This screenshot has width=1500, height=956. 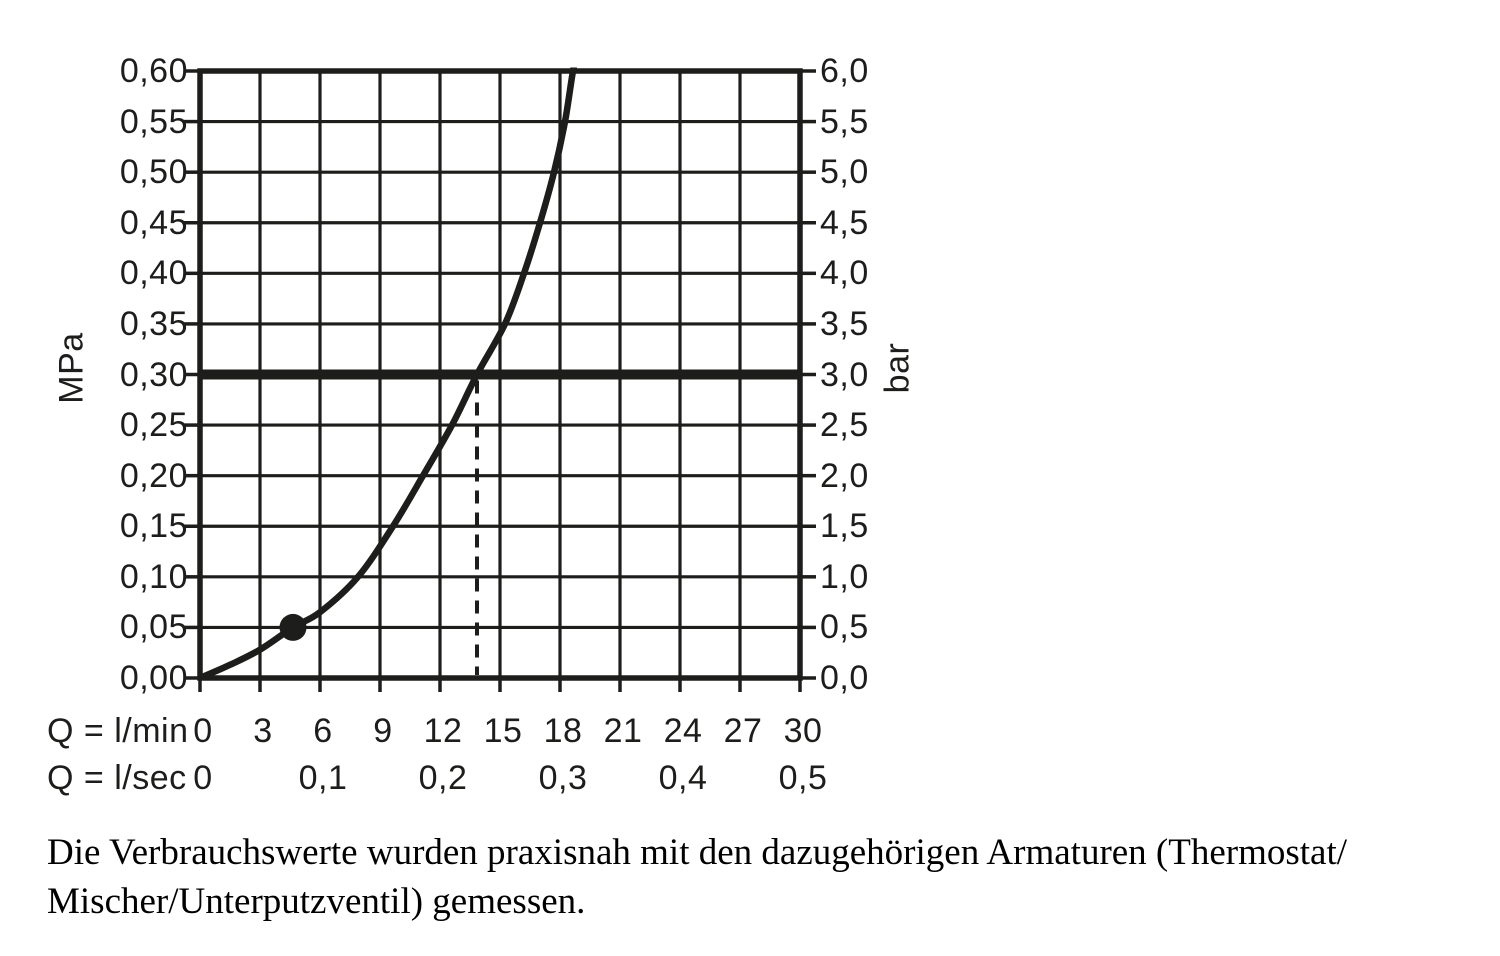 I want to click on x-axis-tick-label: 12, so click(x=443, y=731).